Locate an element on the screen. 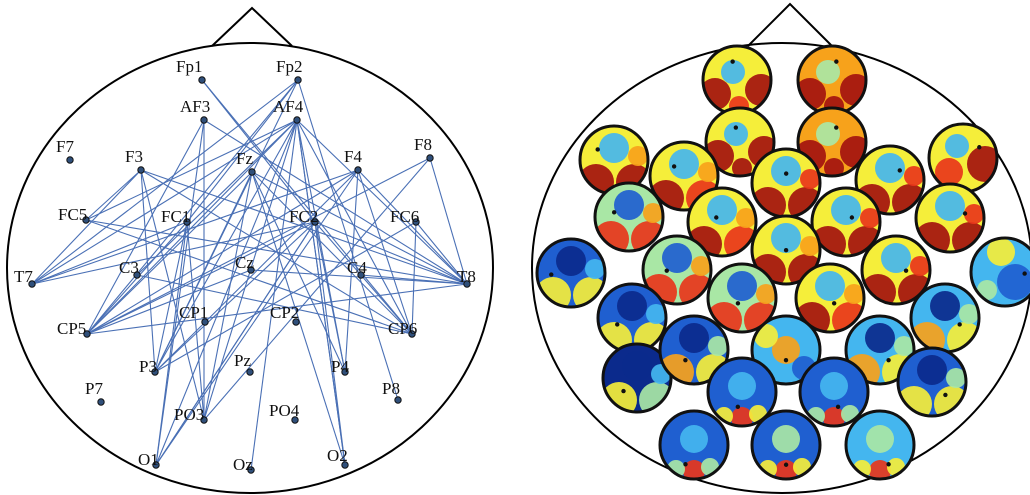 Image resolution: width=1030 pixels, height=495 pixels. connection-line-F8-T8 is located at coordinates (448, 221).